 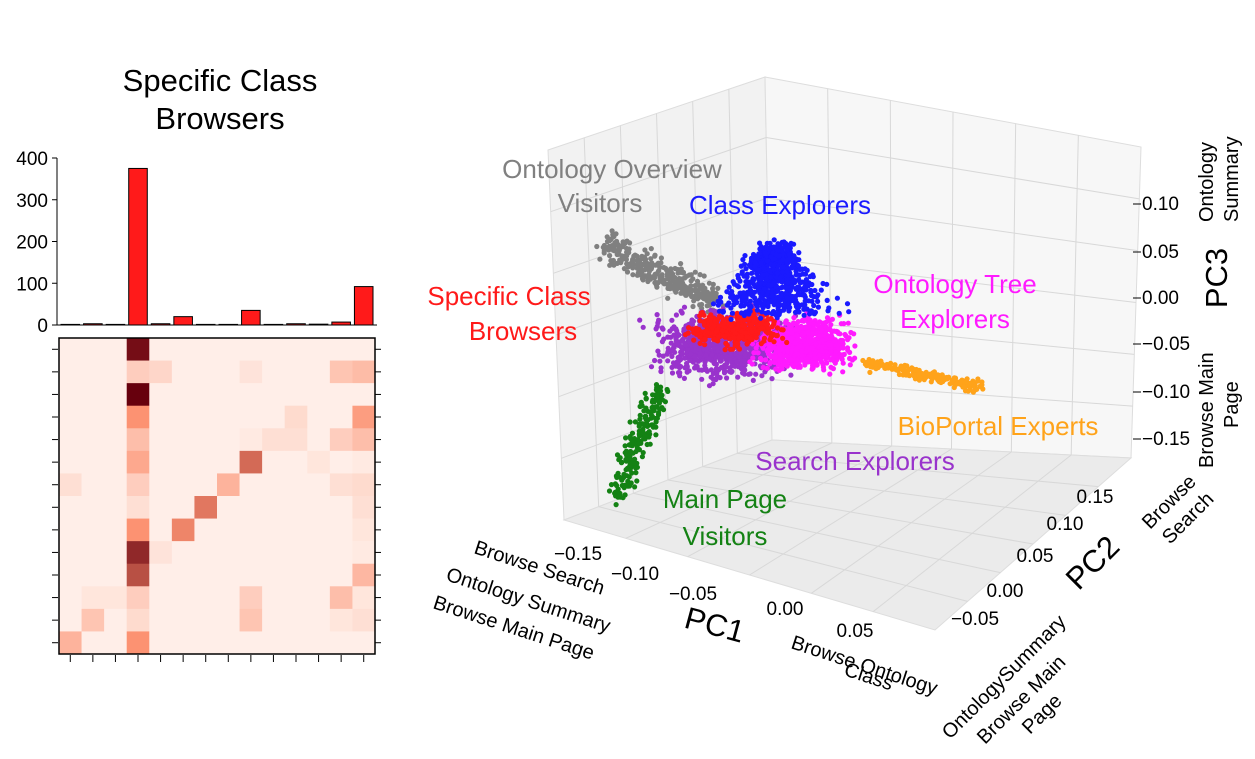 What do you see at coordinates (780, 205) in the screenshot?
I see `pca-cluster-label: Class Explorers` at bounding box center [780, 205].